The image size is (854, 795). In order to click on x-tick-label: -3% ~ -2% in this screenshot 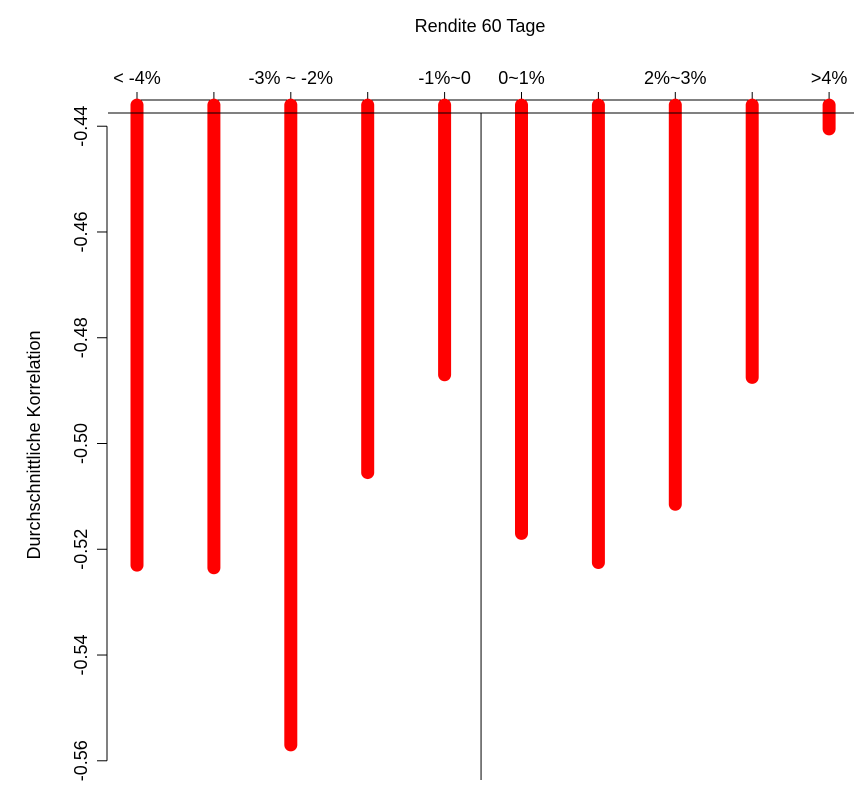, I will do `click(291, 78)`.